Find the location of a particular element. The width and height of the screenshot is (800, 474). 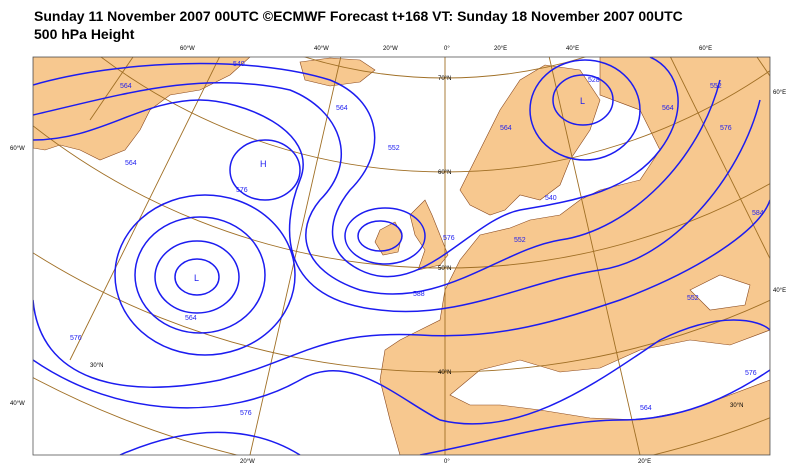

mediterranean is located at coordinates (609, 375).